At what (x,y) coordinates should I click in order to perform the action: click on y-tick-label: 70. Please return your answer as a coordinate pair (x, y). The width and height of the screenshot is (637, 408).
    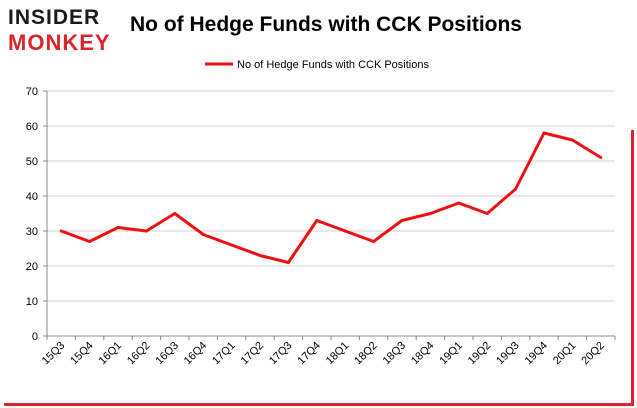
    Looking at the image, I should click on (32, 92).